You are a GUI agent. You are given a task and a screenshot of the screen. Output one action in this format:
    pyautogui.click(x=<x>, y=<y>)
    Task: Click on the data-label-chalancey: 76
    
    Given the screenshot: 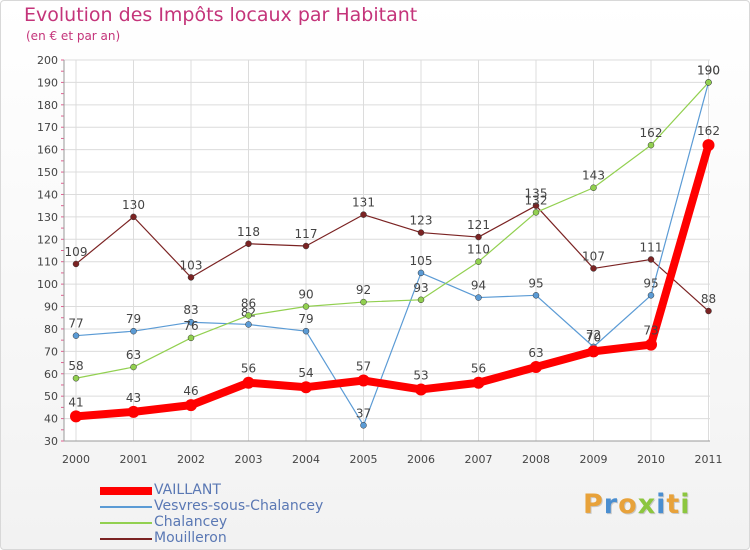 What is the action you would take?
    pyautogui.click(x=190, y=326)
    